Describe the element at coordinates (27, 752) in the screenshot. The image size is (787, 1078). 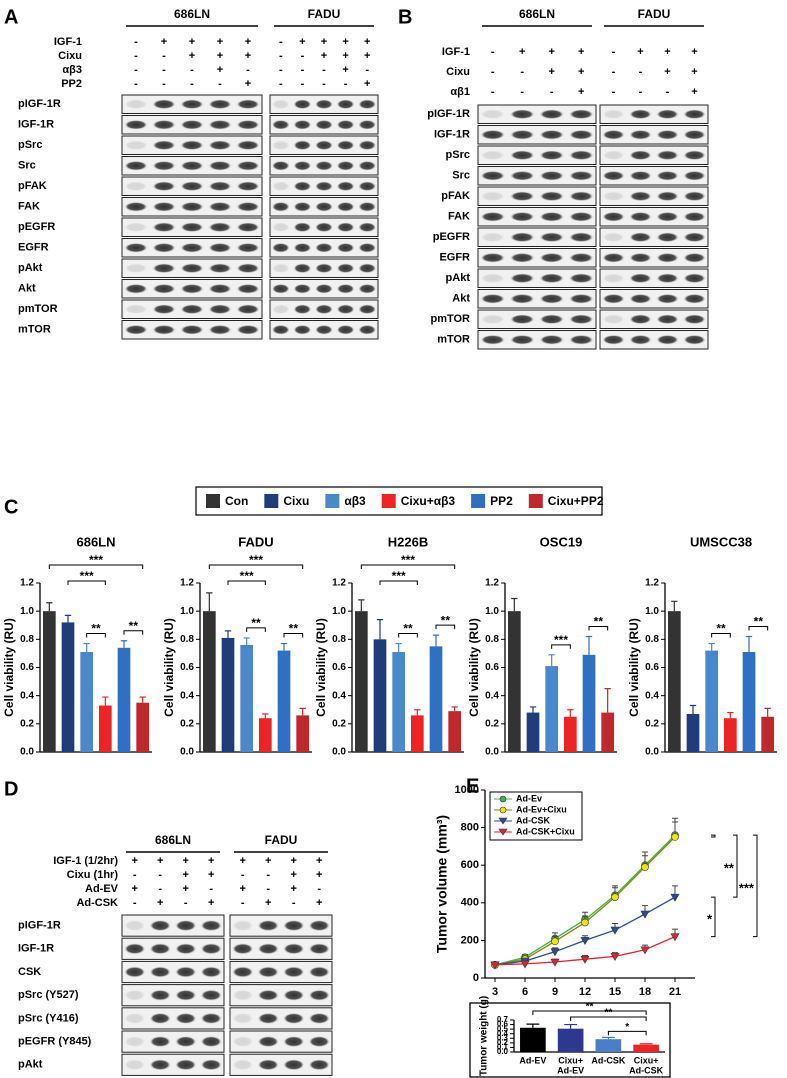
I see `y-tick-label: 0.0` at that location.